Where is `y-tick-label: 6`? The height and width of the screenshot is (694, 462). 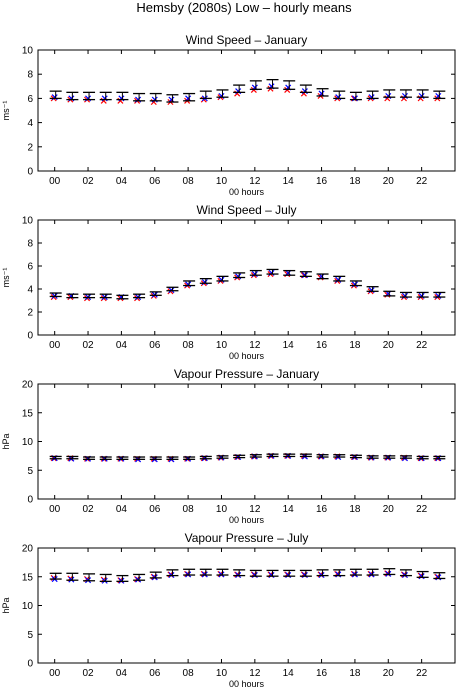 y-tick-label: 6 is located at coordinates (30, 267).